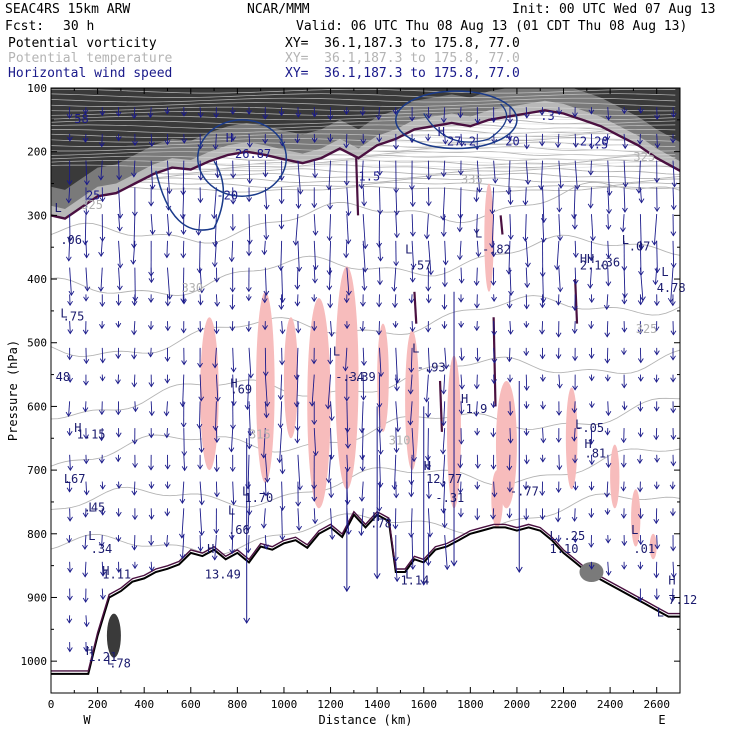 The height and width of the screenshot is (740, 740). What do you see at coordinates (210, 549) in the screenshot?
I see `pv-label: H` at bounding box center [210, 549].